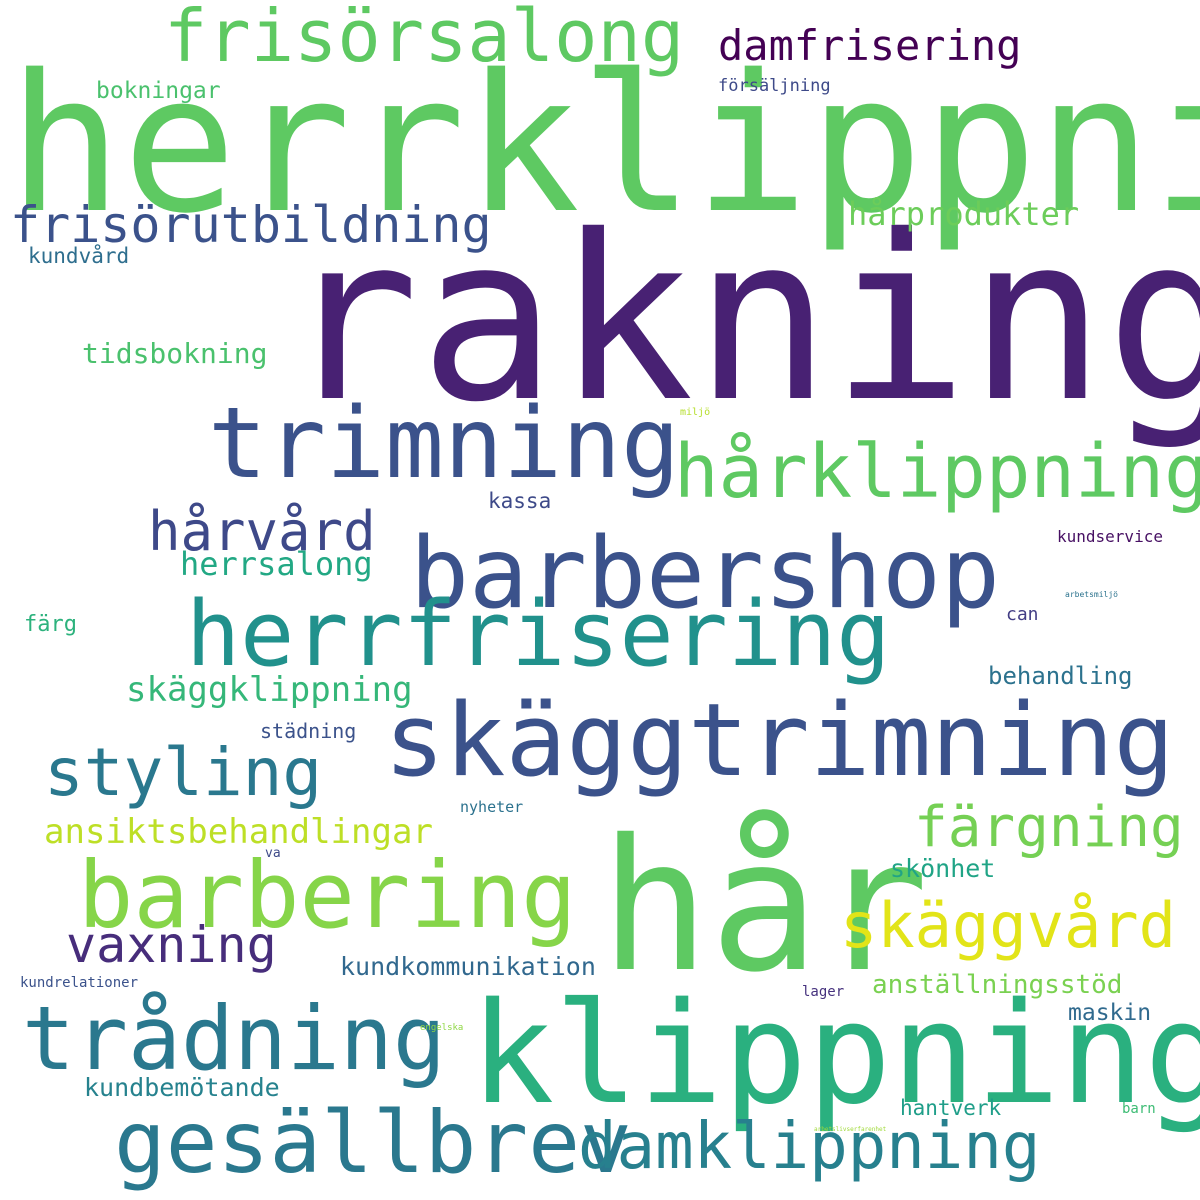  What do you see at coordinates (158, 91) in the screenshot?
I see `word-bokningar: bokningar` at bounding box center [158, 91].